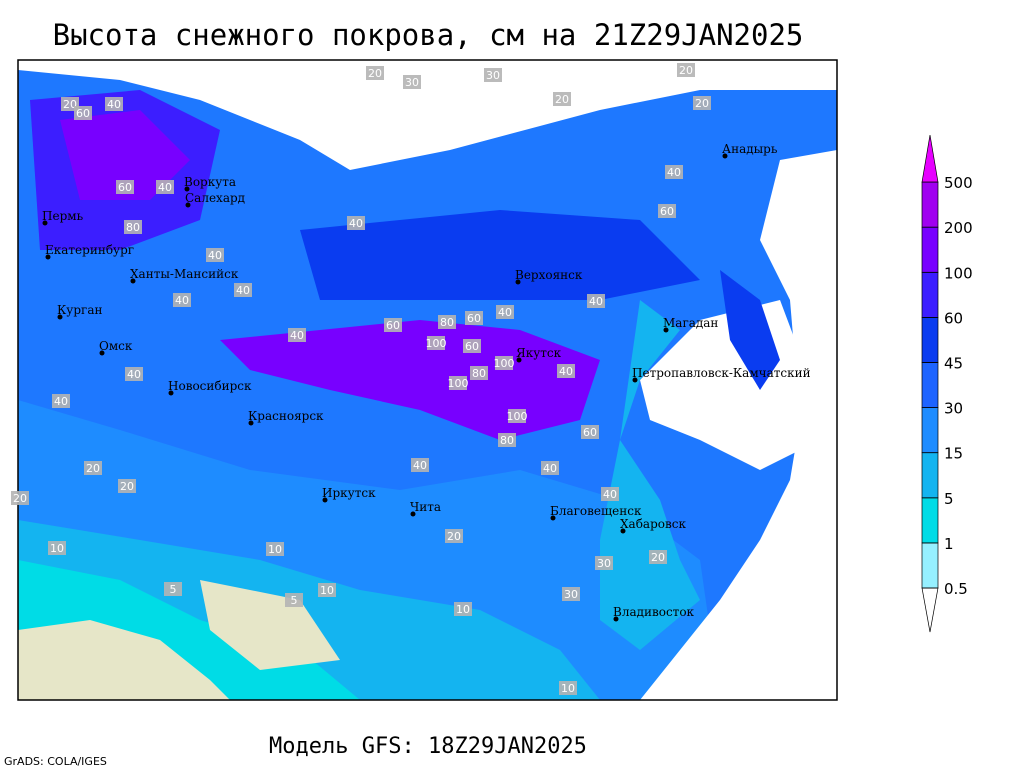 The height and width of the screenshot is (768, 1024). What do you see at coordinates (79, 310) in the screenshot?
I see `city-label: Курган` at bounding box center [79, 310].